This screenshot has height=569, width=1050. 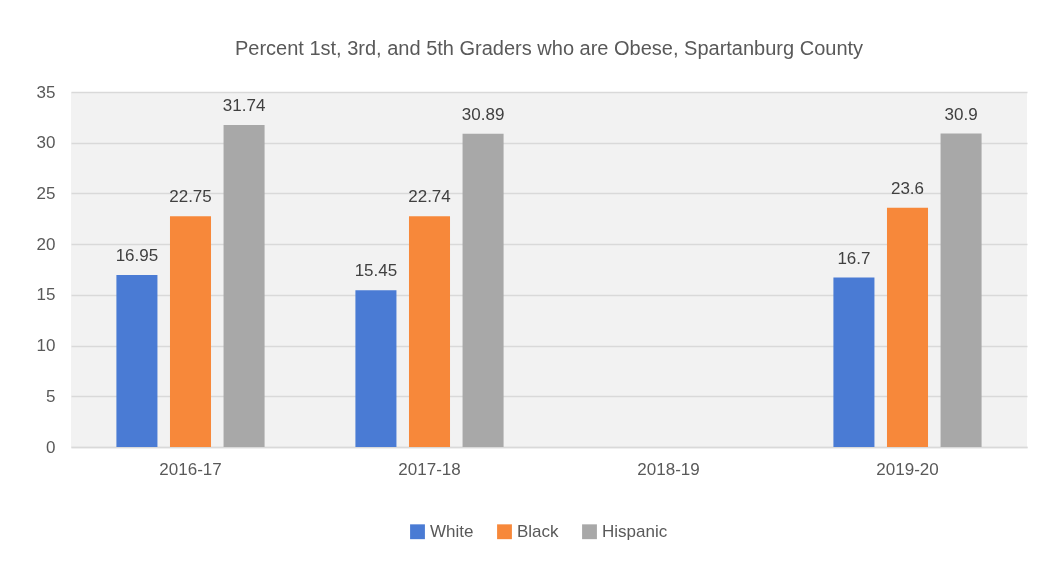 What do you see at coordinates (961, 114) in the screenshot?
I see `data-label: 30.9` at bounding box center [961, 114].